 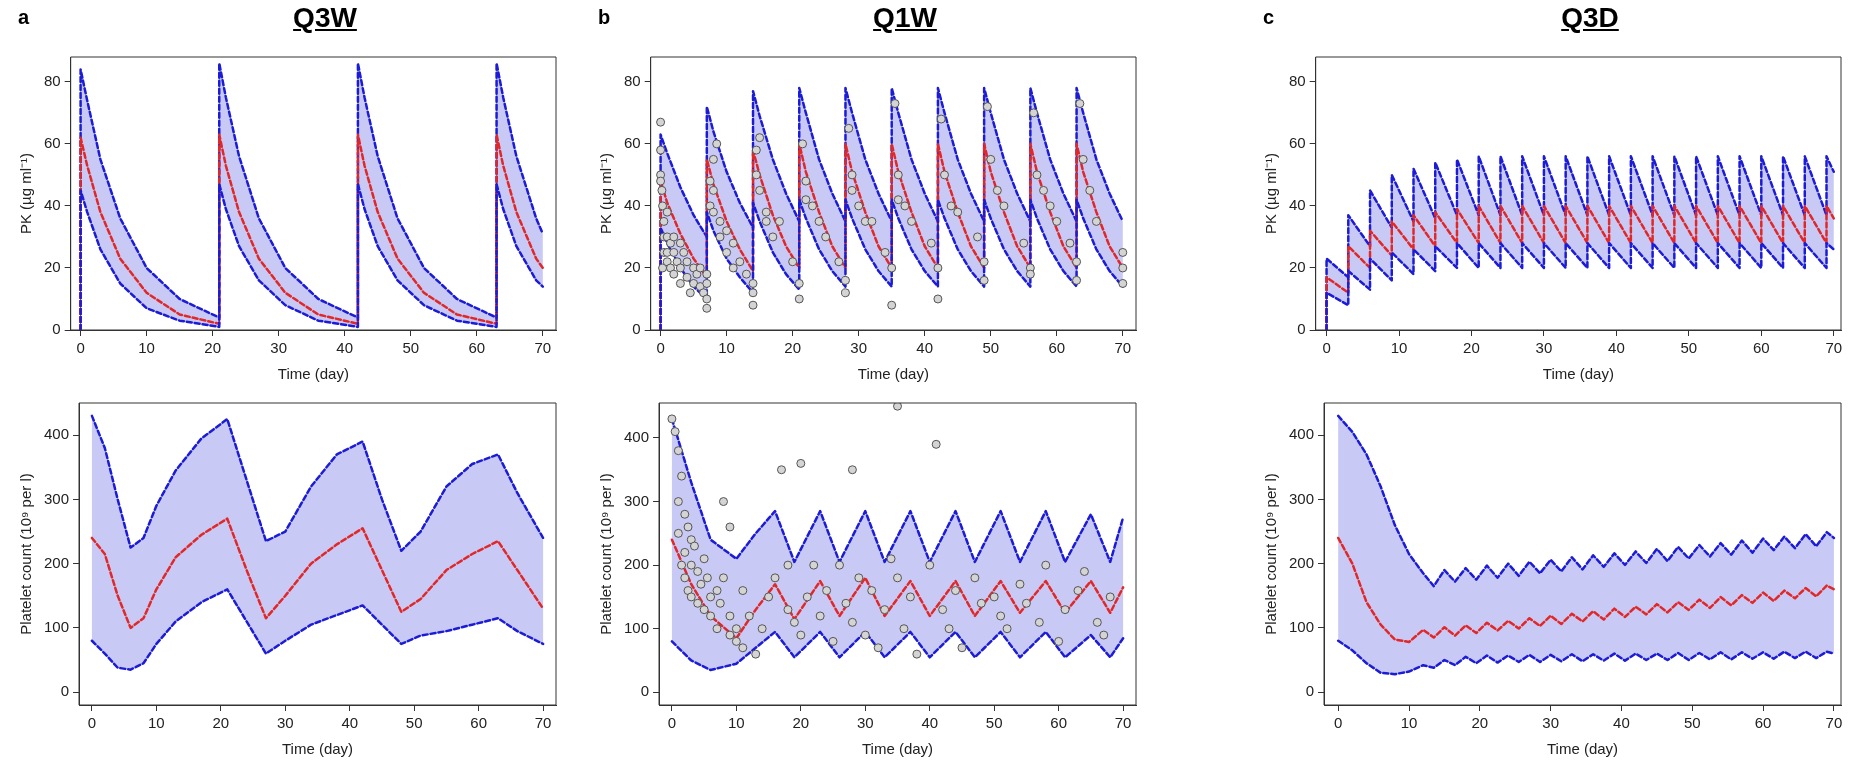 What do you see at coordinates (24, 17) in the screenshot?
I see `text: a` at bounding box center [24, 17].